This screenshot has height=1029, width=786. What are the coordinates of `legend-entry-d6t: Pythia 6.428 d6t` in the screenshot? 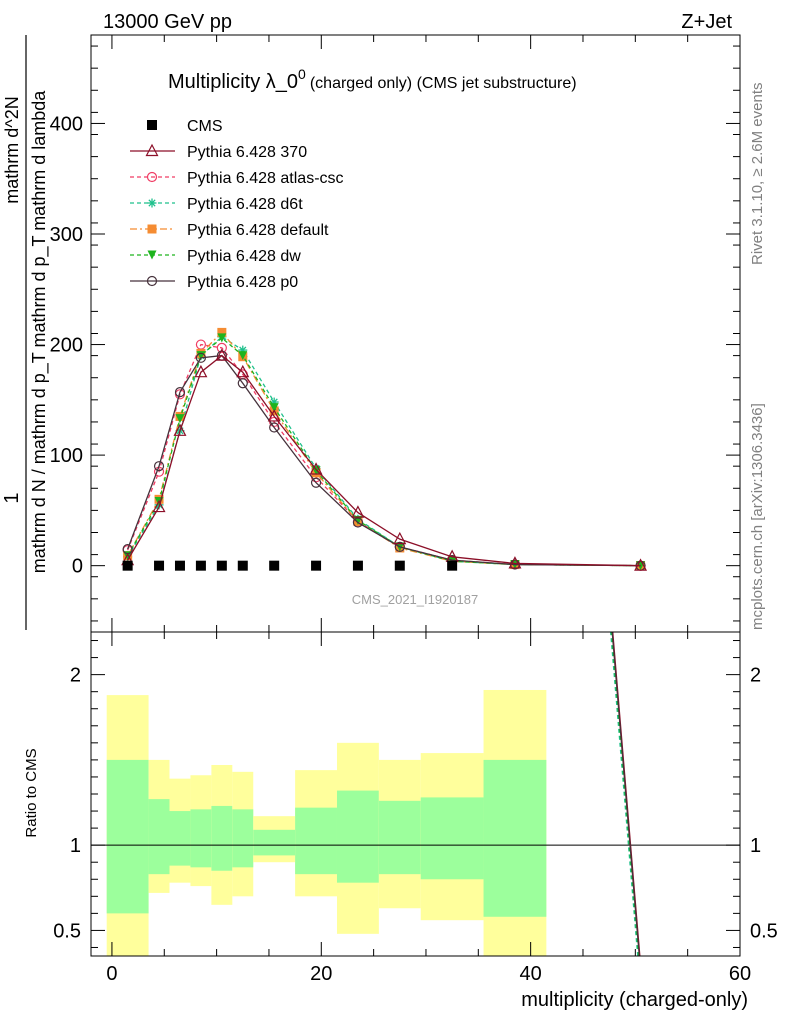 It's located at (216, 204).